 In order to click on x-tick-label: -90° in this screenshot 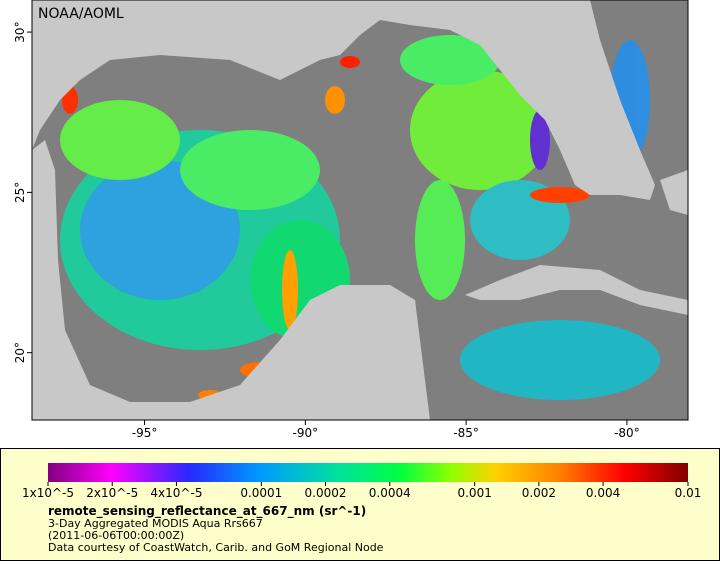, I will do `click(306, 433)`.